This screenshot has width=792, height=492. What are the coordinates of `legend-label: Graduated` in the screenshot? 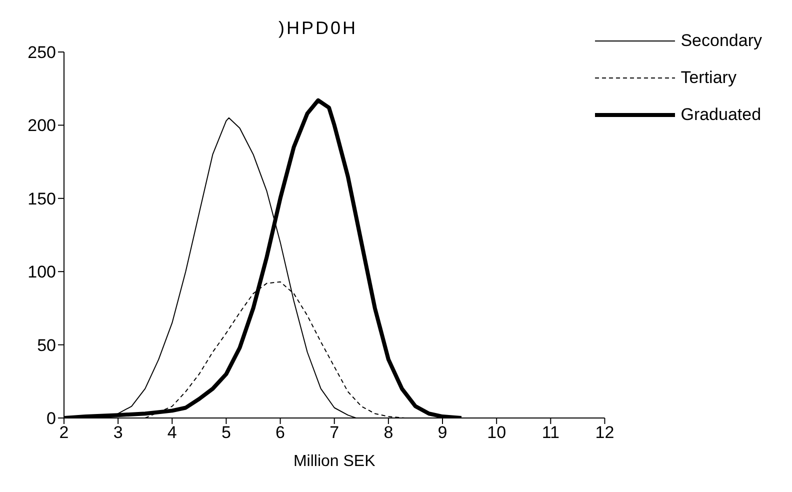 It's located at (721, 114).